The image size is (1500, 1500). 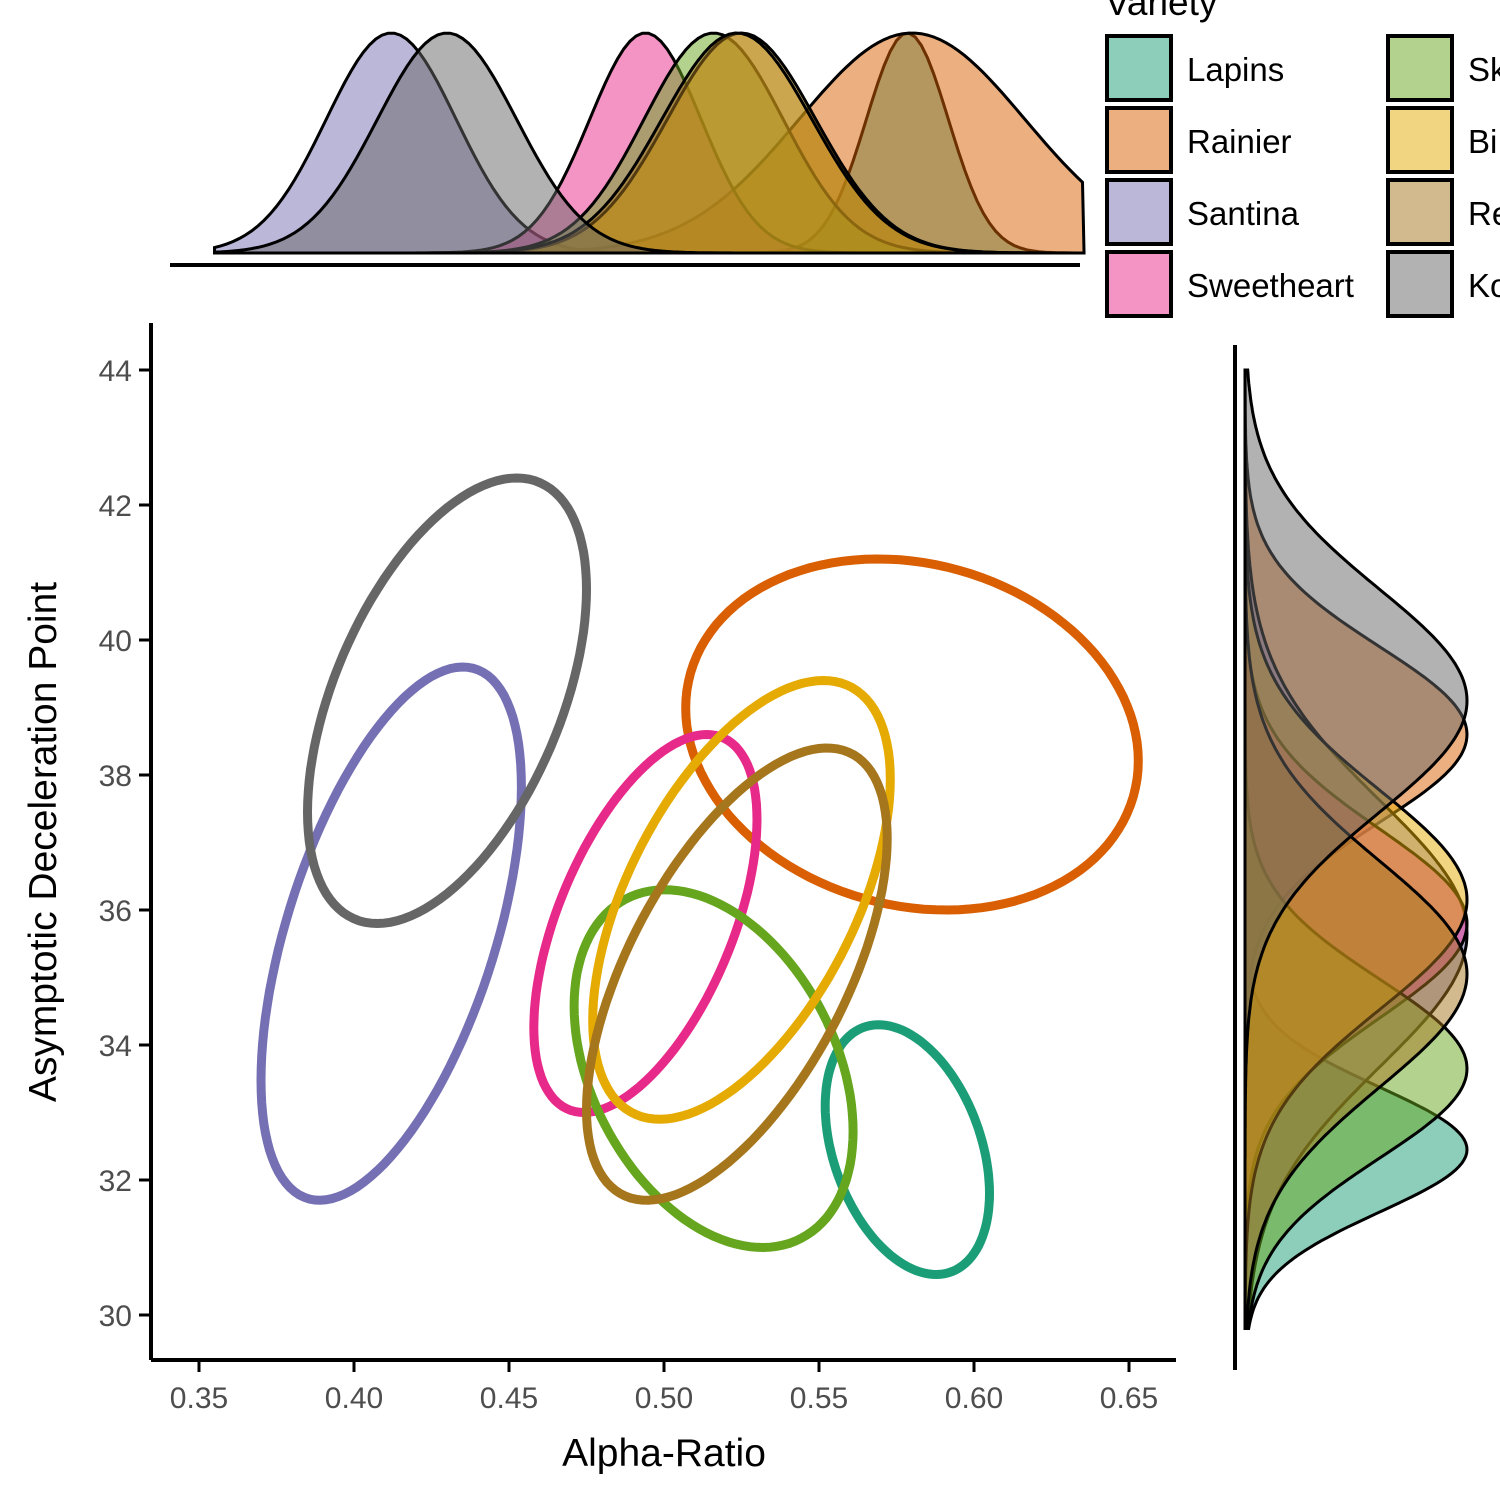 I want to click on legend-label-re: Re, so click(x=1484, y=213).